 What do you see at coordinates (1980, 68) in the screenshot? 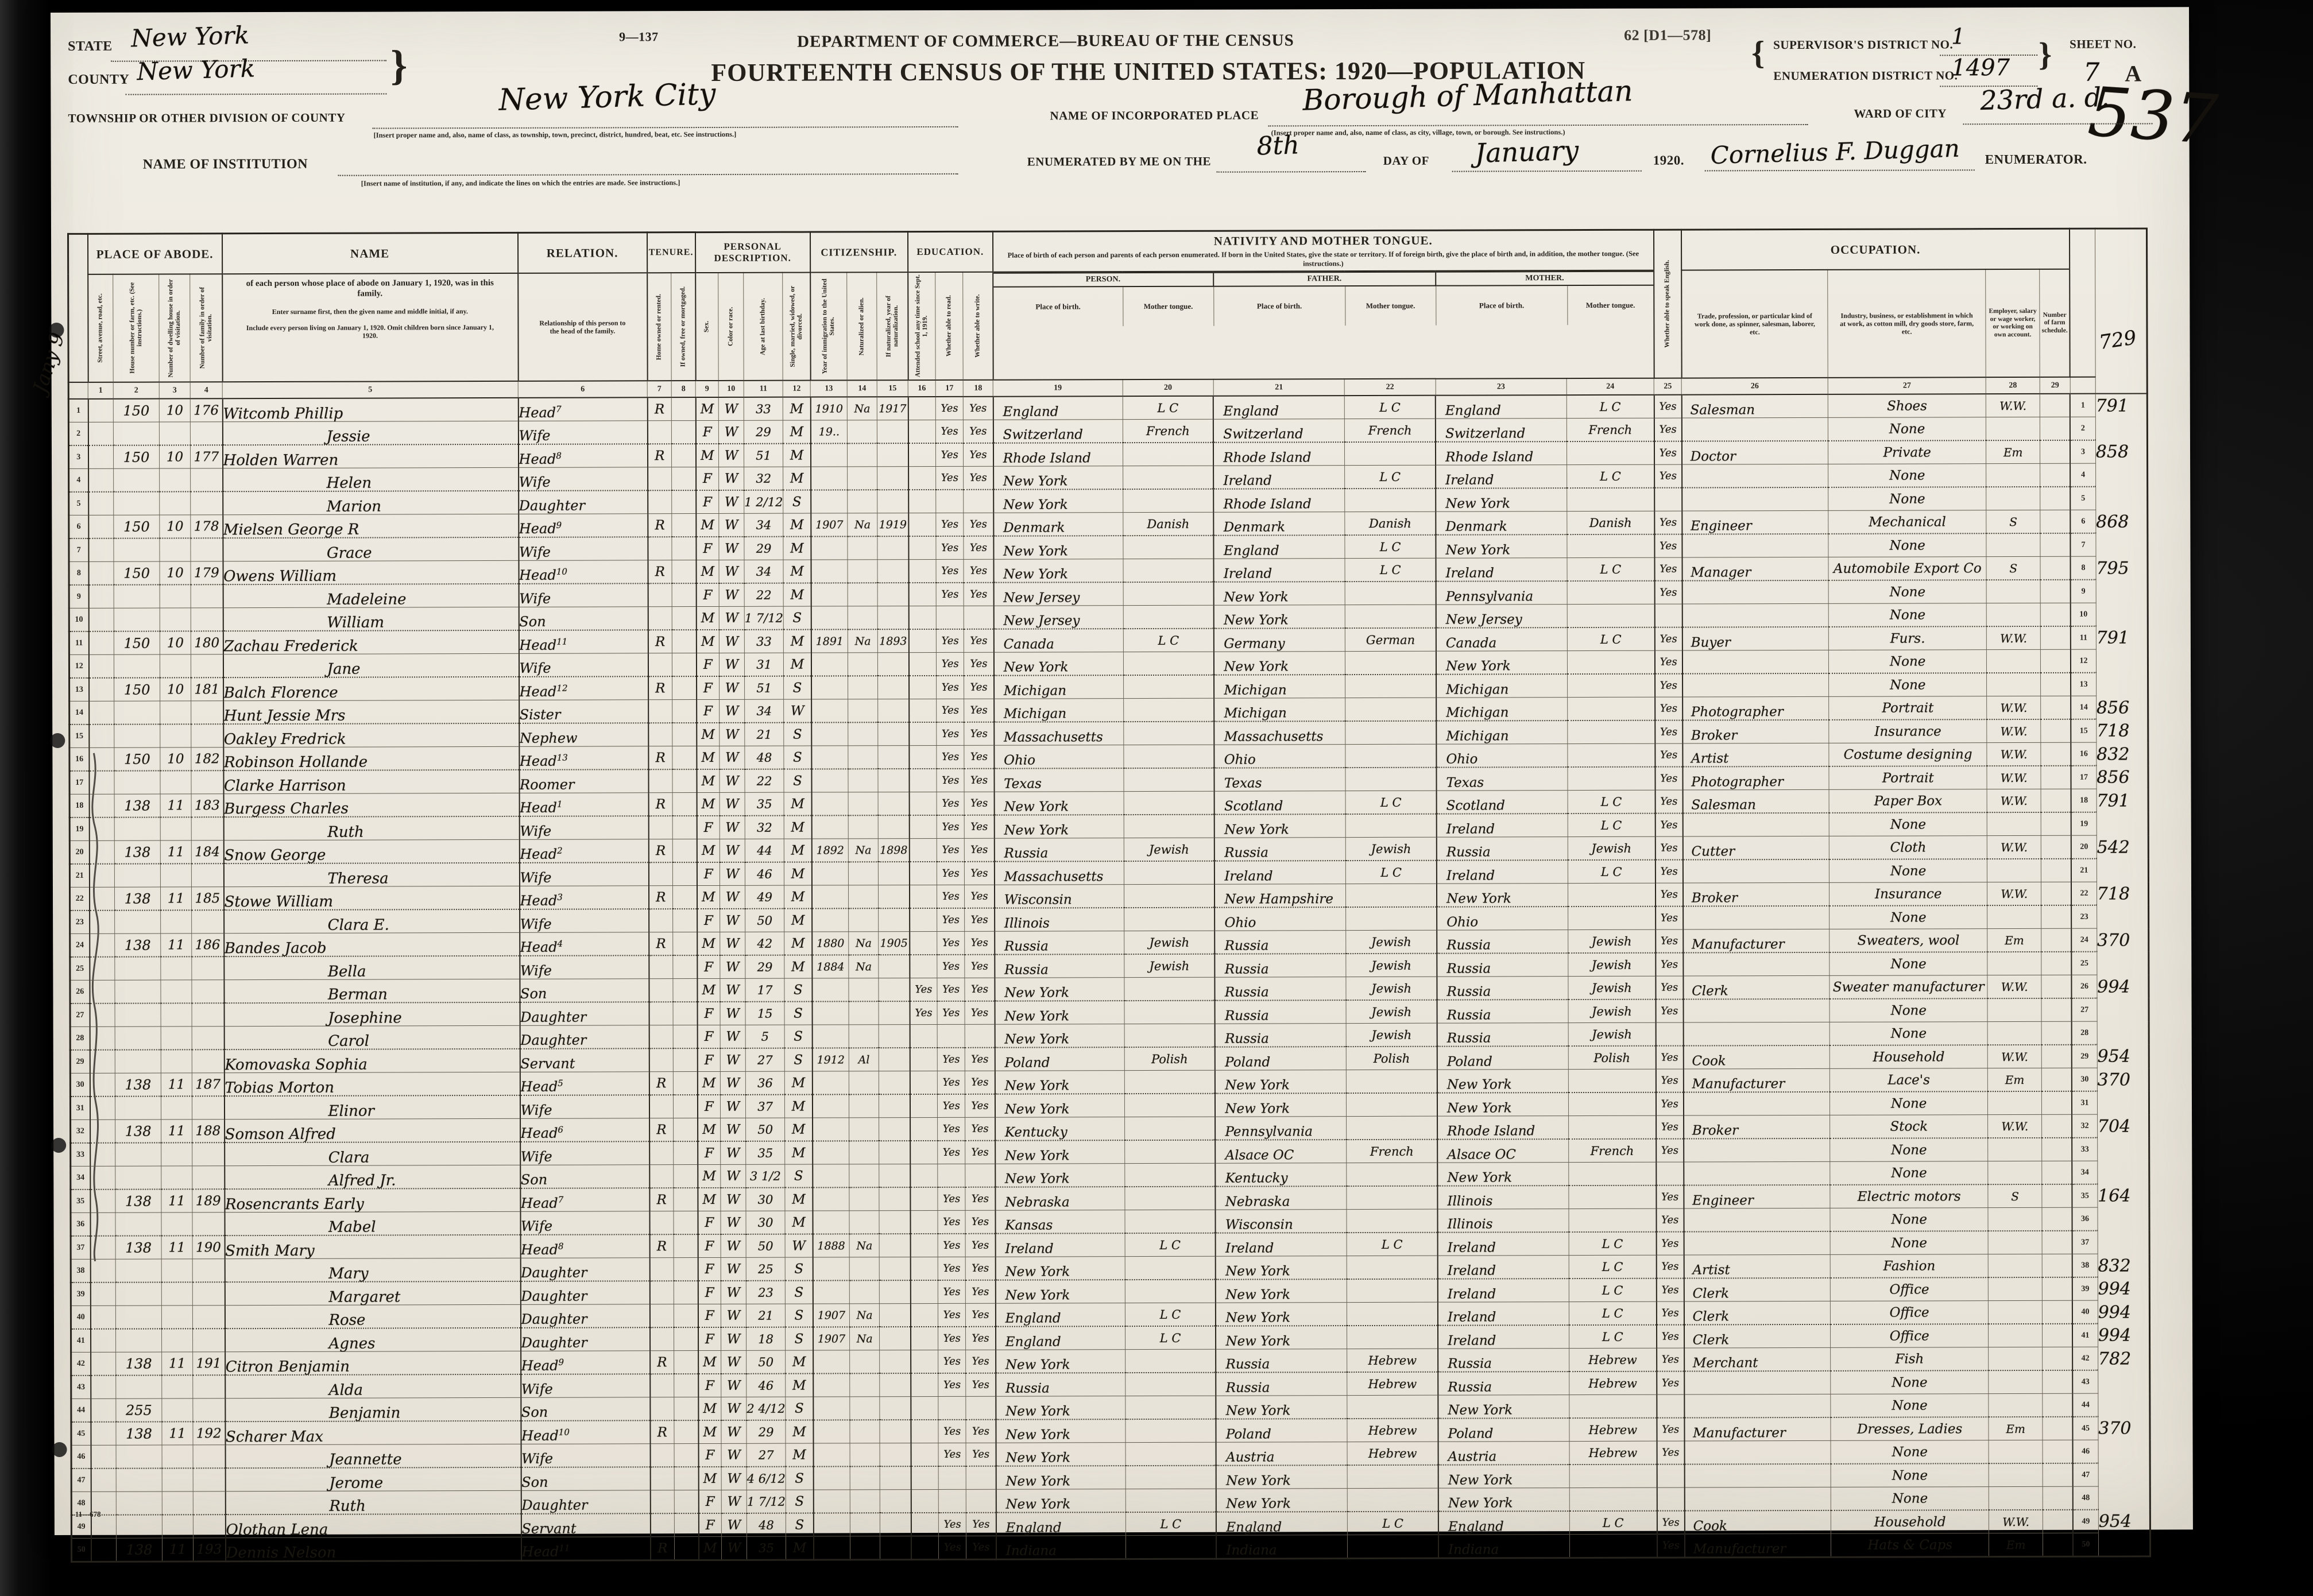
I see `enumeration-value: 1497` at bounding box center [1980, 68].